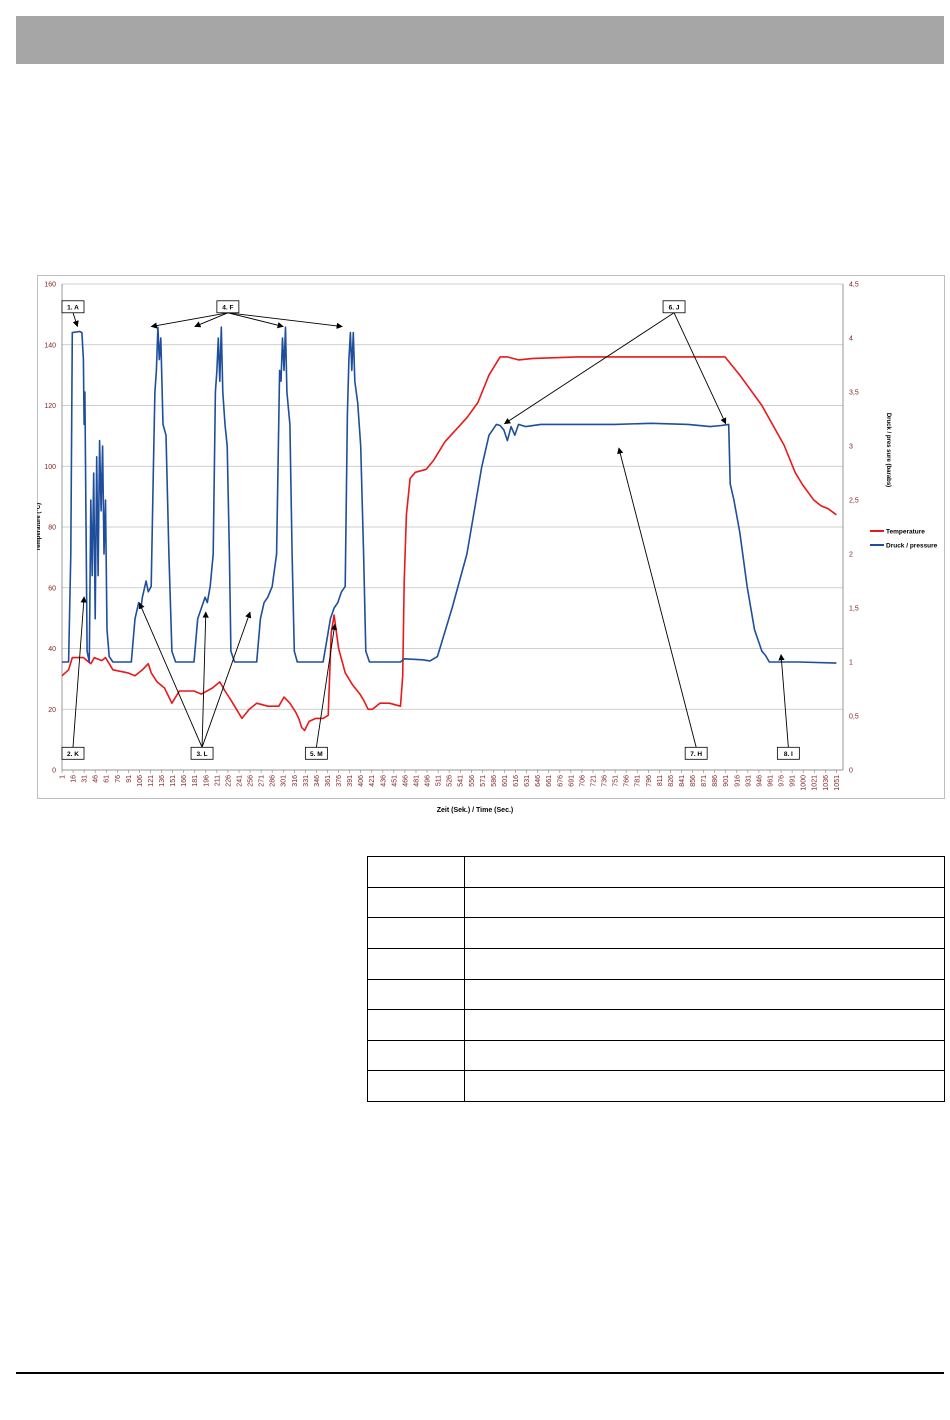 This screenshot has width=950, height=1420. Describe the element at coordinates (616, 781) in the screenshot. I see `x-tick-label: 751` at that location.